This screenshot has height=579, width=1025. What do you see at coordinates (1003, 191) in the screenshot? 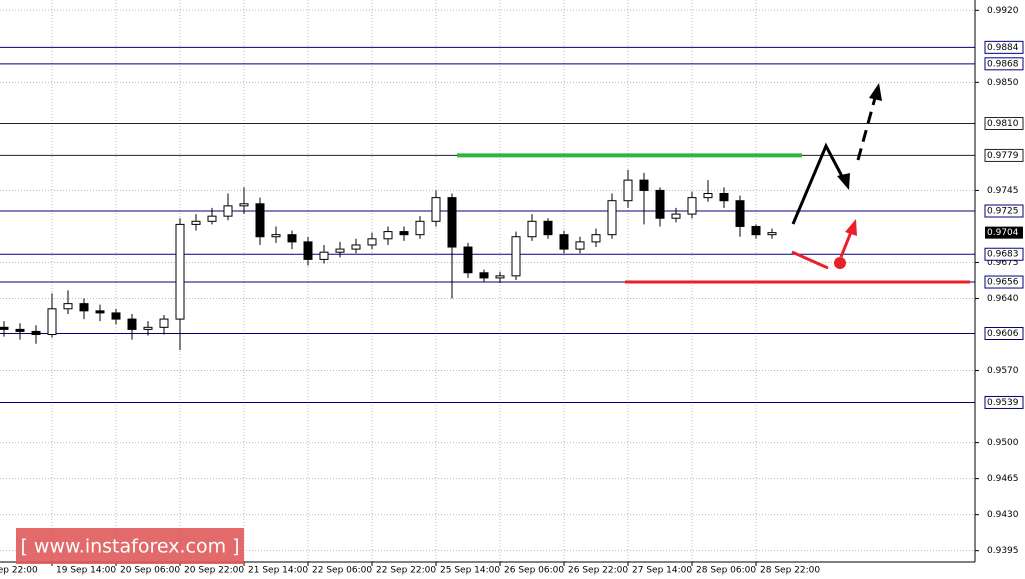
I see `y-tick-label: 0.9745` at bounding box center [1003, 191].